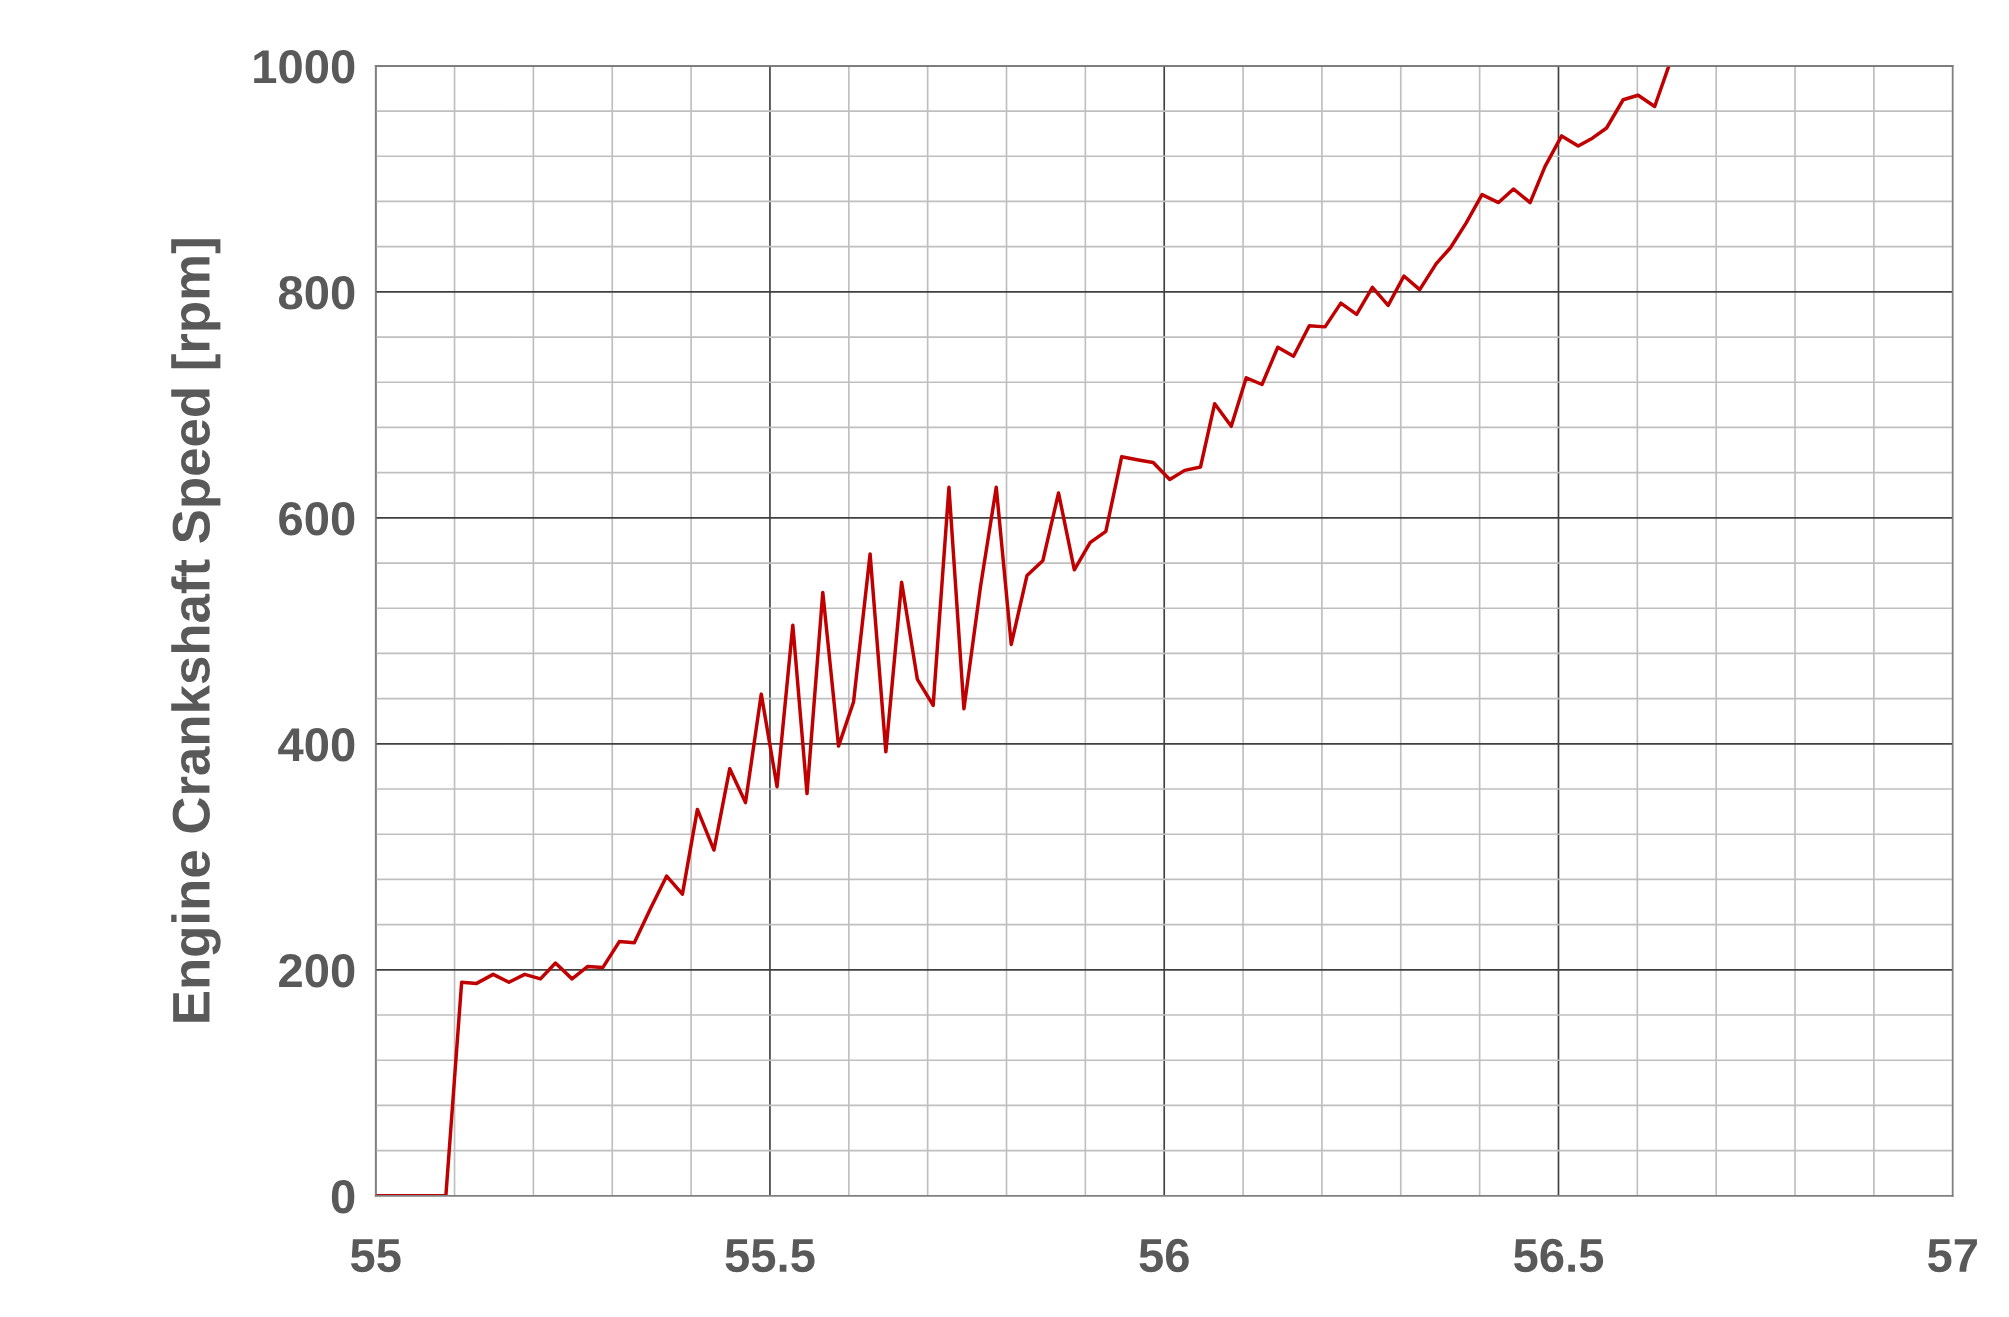  I want to click on x-tick-label: 56.5, so click(1558, 1255).